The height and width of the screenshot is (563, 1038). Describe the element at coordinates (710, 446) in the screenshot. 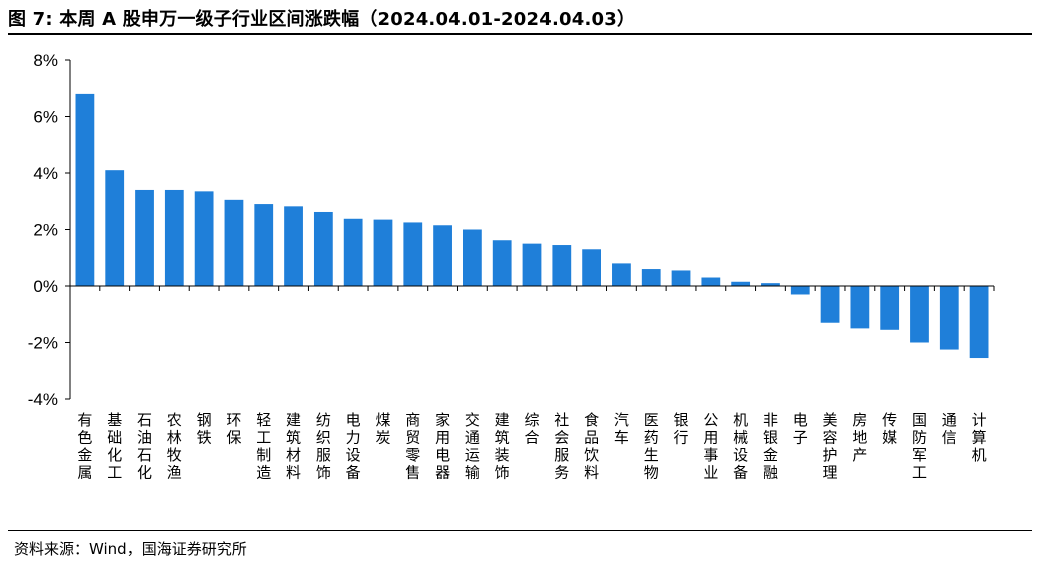

I see `x-category-label: 公用事业` at that location.